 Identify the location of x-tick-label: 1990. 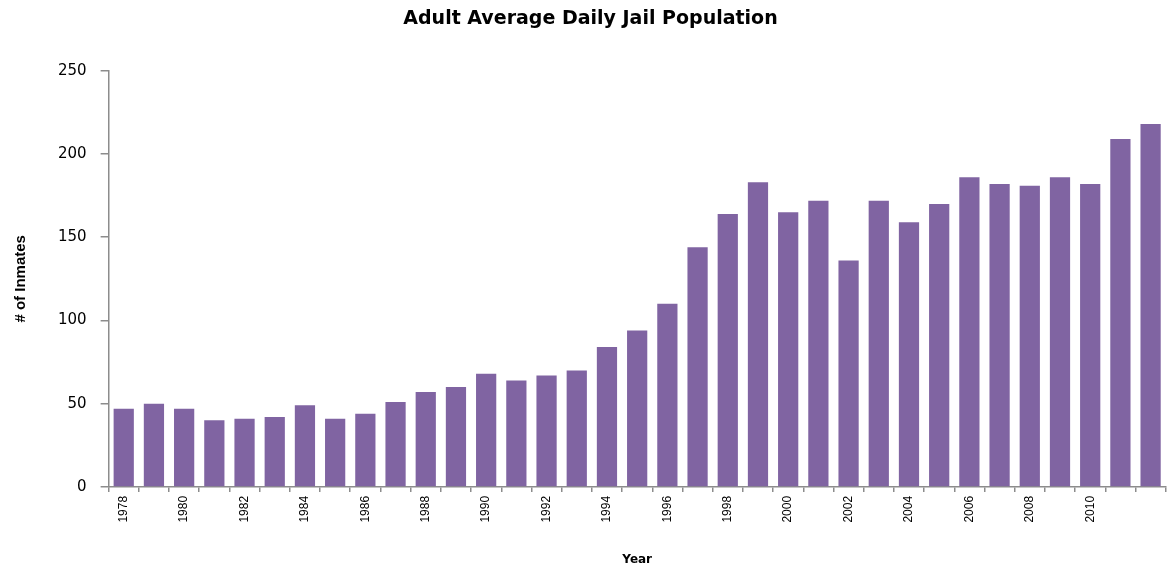
(485, 509).